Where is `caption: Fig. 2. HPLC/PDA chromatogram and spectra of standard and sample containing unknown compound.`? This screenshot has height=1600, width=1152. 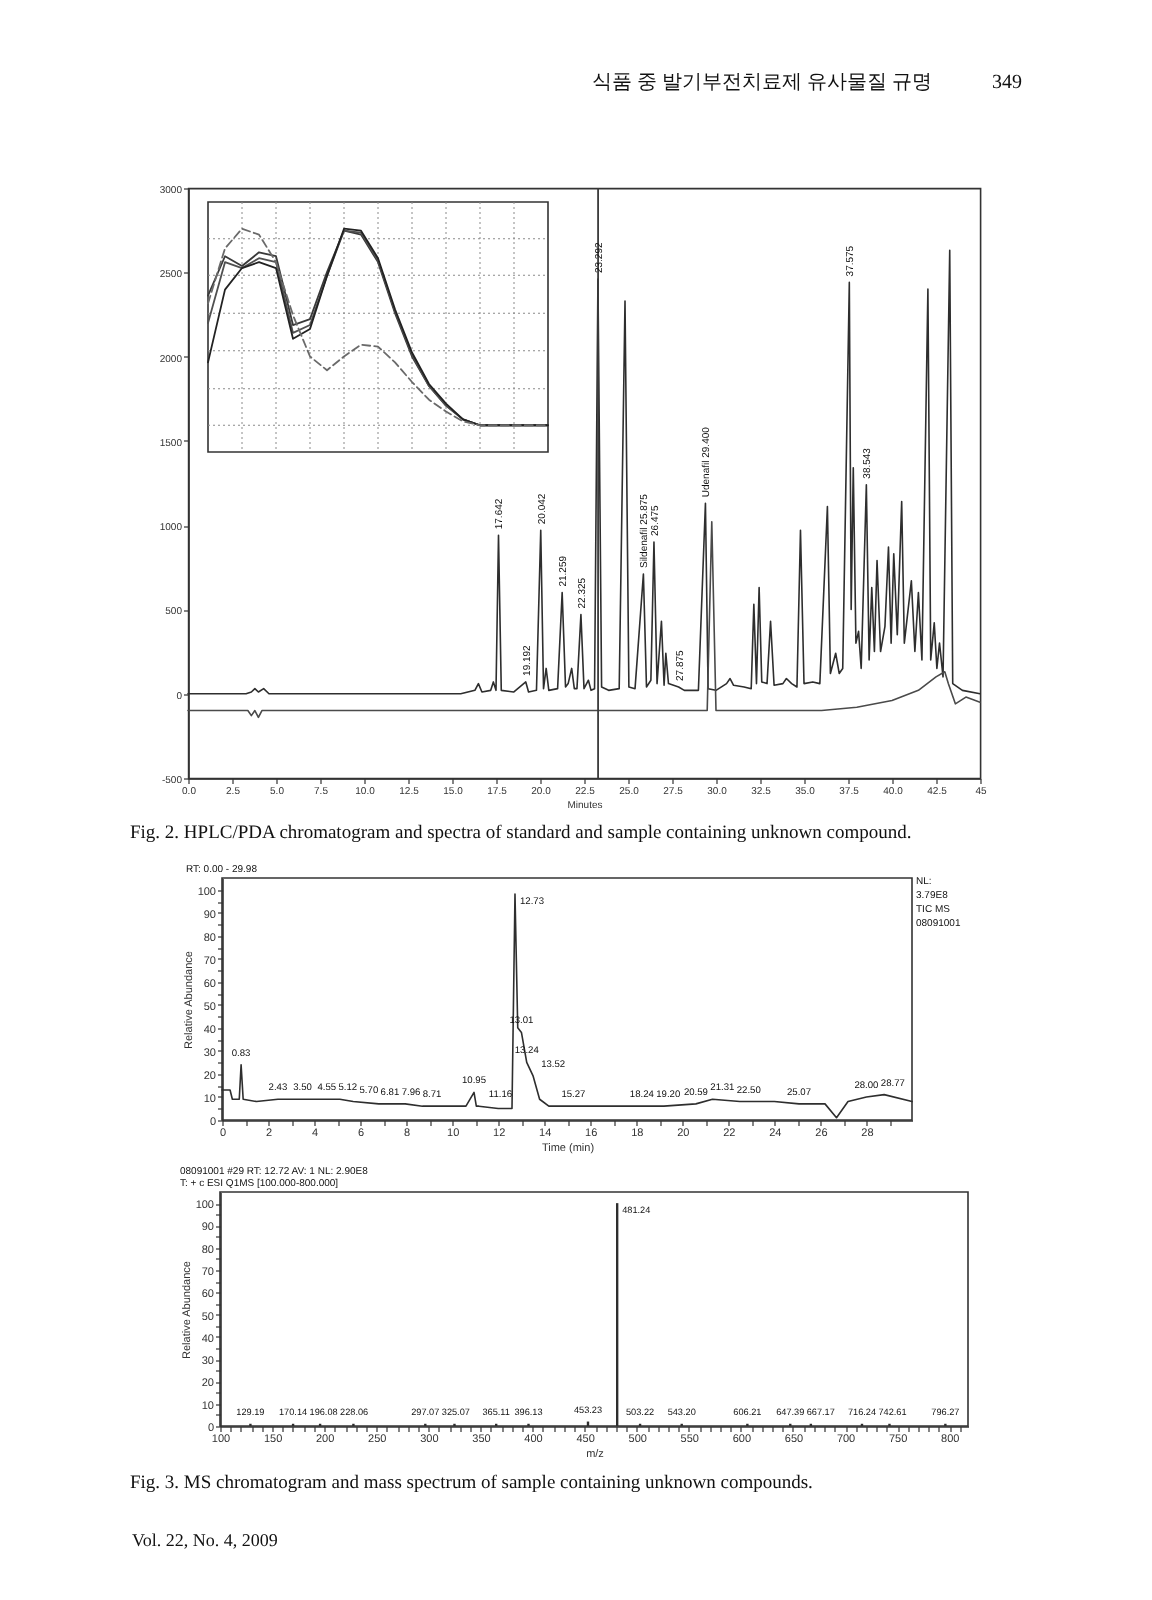 caption: Fig. 2. HPLC/PDA chromatogram and spectra of standard and sample containing unknown compound. is located at coordinates (521, 834).